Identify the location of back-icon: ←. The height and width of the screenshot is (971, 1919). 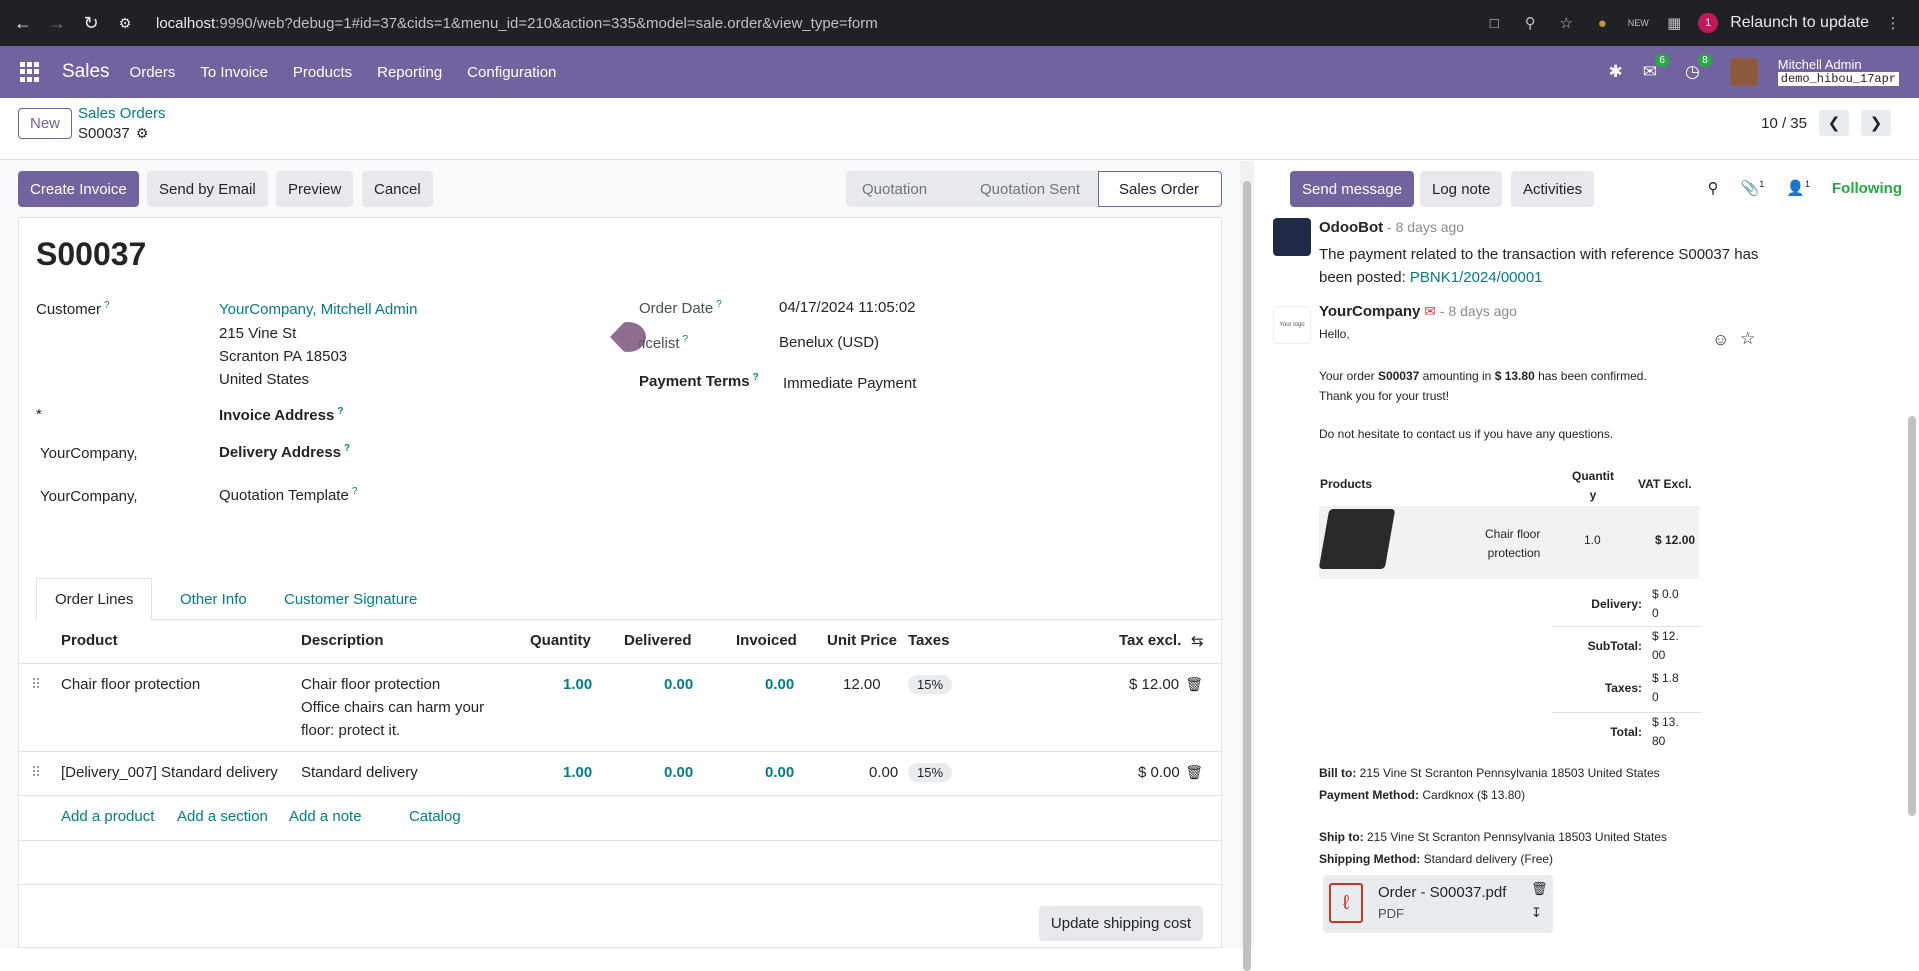
(23, 22).